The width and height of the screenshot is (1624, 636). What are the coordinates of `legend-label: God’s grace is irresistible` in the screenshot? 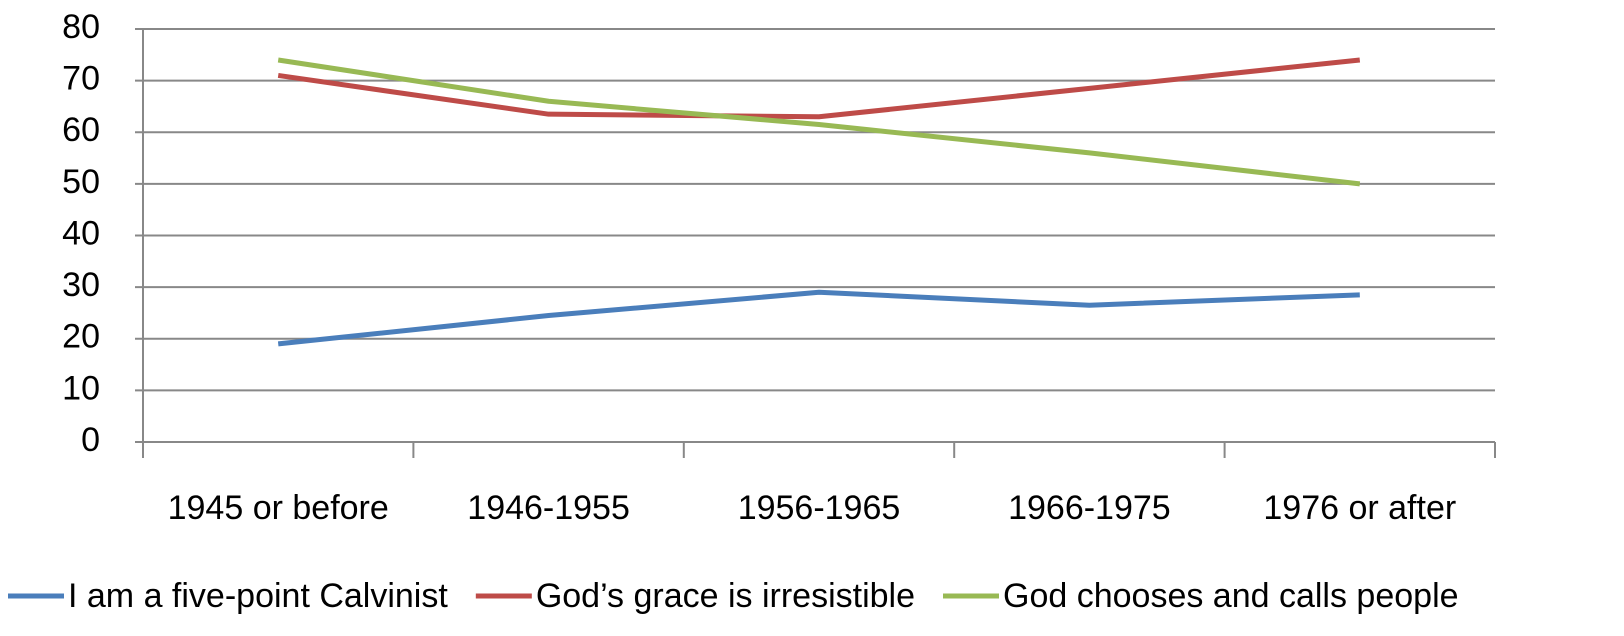 It's located at (725, 596).